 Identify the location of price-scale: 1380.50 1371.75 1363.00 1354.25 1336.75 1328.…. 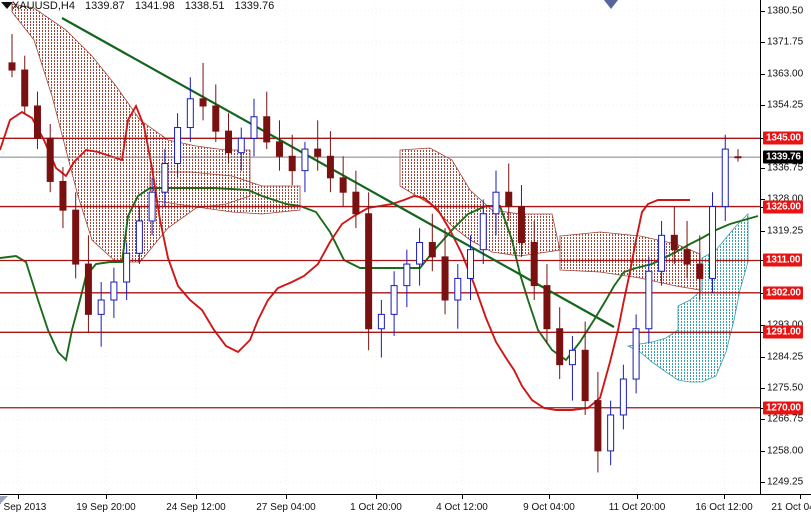
(785, 247).